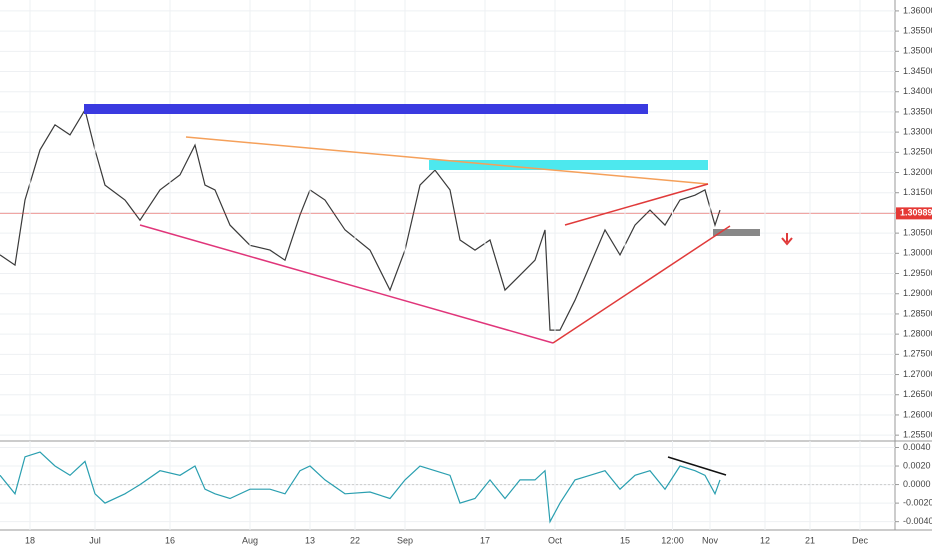 The height and width of the screenshot is (550, 932). What do you see at coordinates (917, 30) in the screenshot?
I see `y-tick-label: 1.35500` at bounding box center [917, 30].